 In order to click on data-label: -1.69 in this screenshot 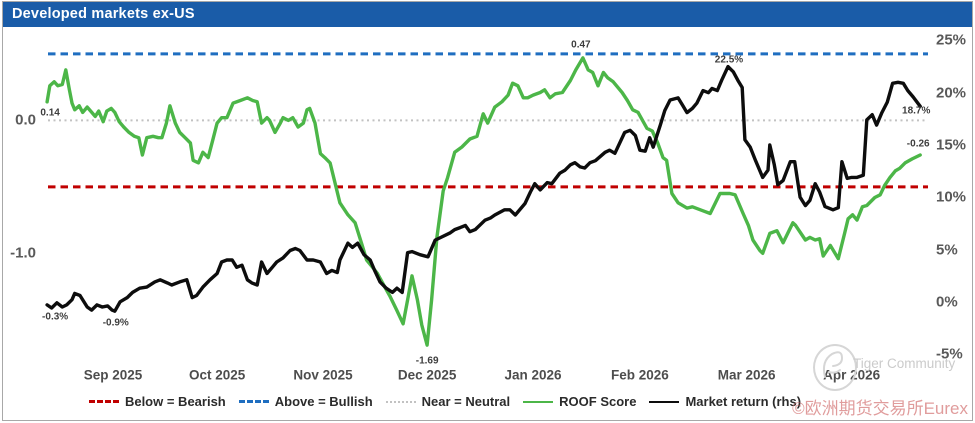, I will do `click(427, 361)`.